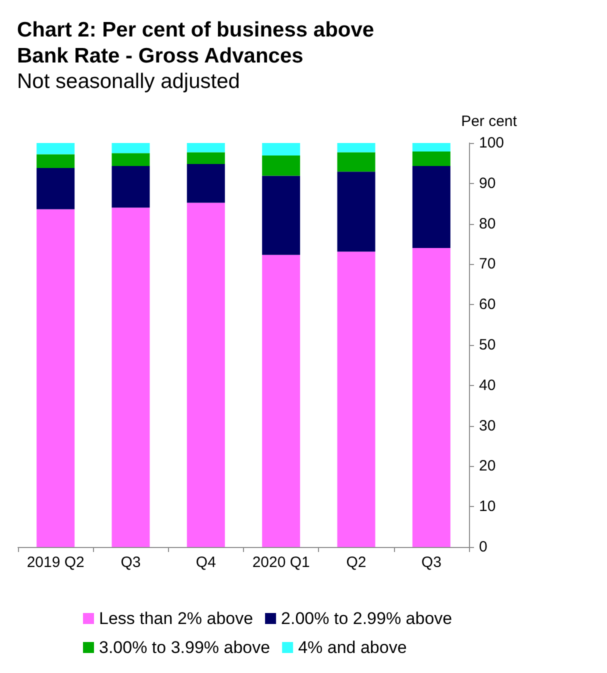 This screenshot has width=607, height=673. What do you see at coordinates (483, 547) in the screenshot?
I see `y-tick-label: 0` at bounding box center [483, 547].